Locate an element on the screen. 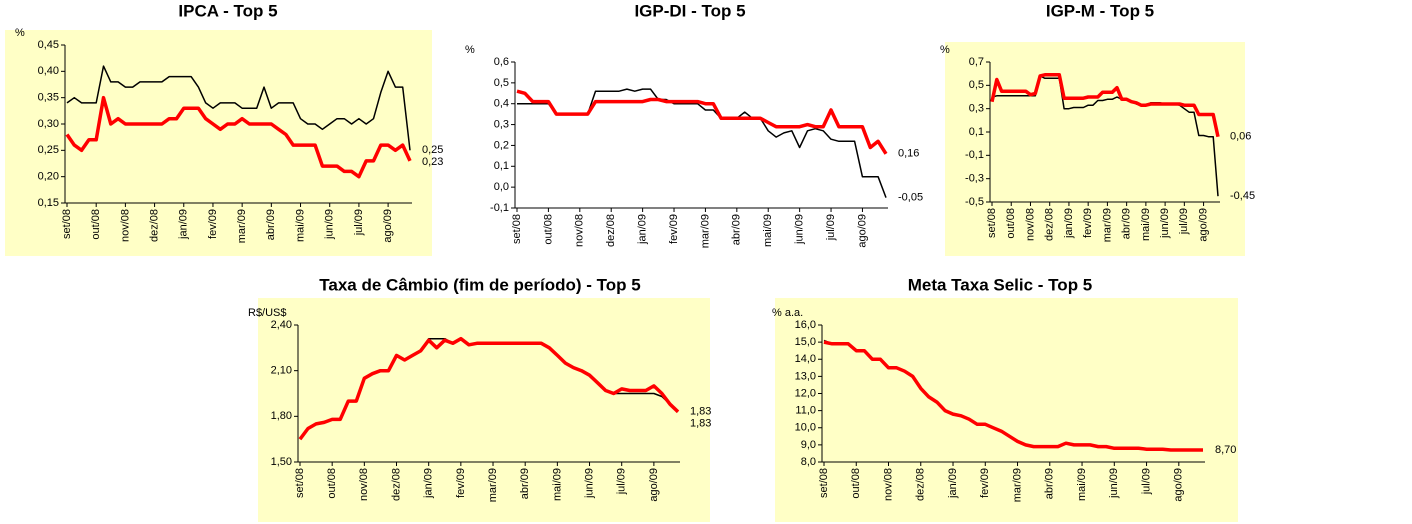 The height and width of the screenshot is (524, 1412). y-tick-label: 0,40 is located at coordinates (48, 71).